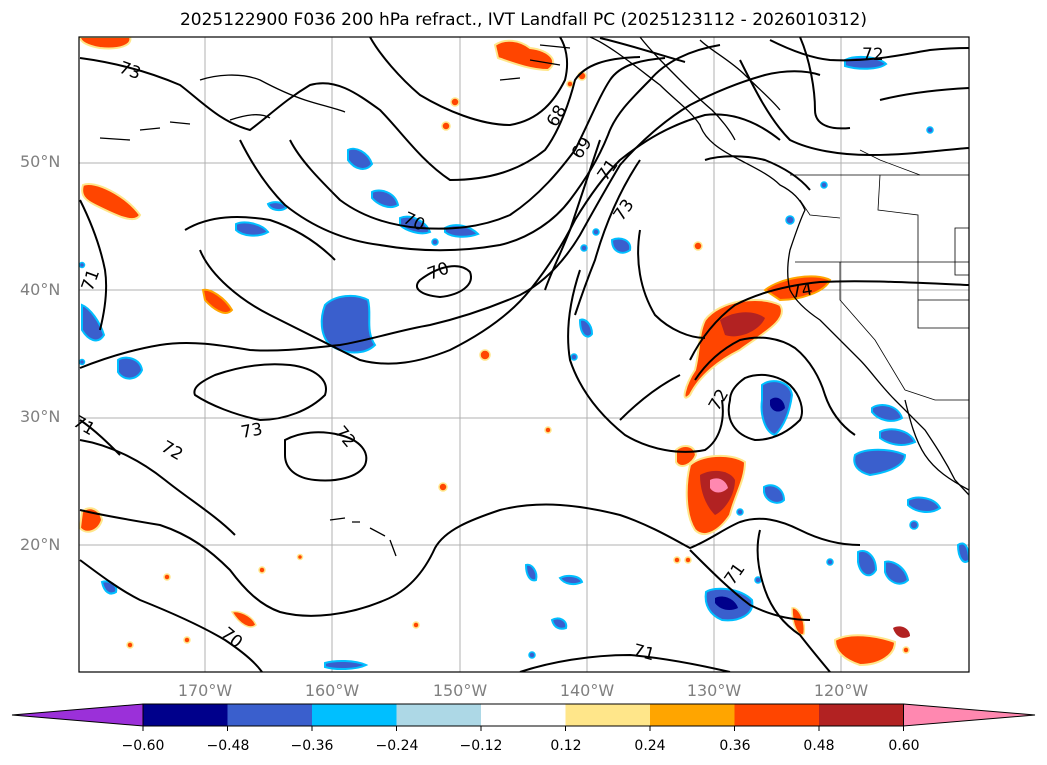 The image size is (1047, 765). What do you see at coordinates (819, 746) in the screenshot?
I see `colorbar-tick: 0.48` at bounding box center [819, 746].